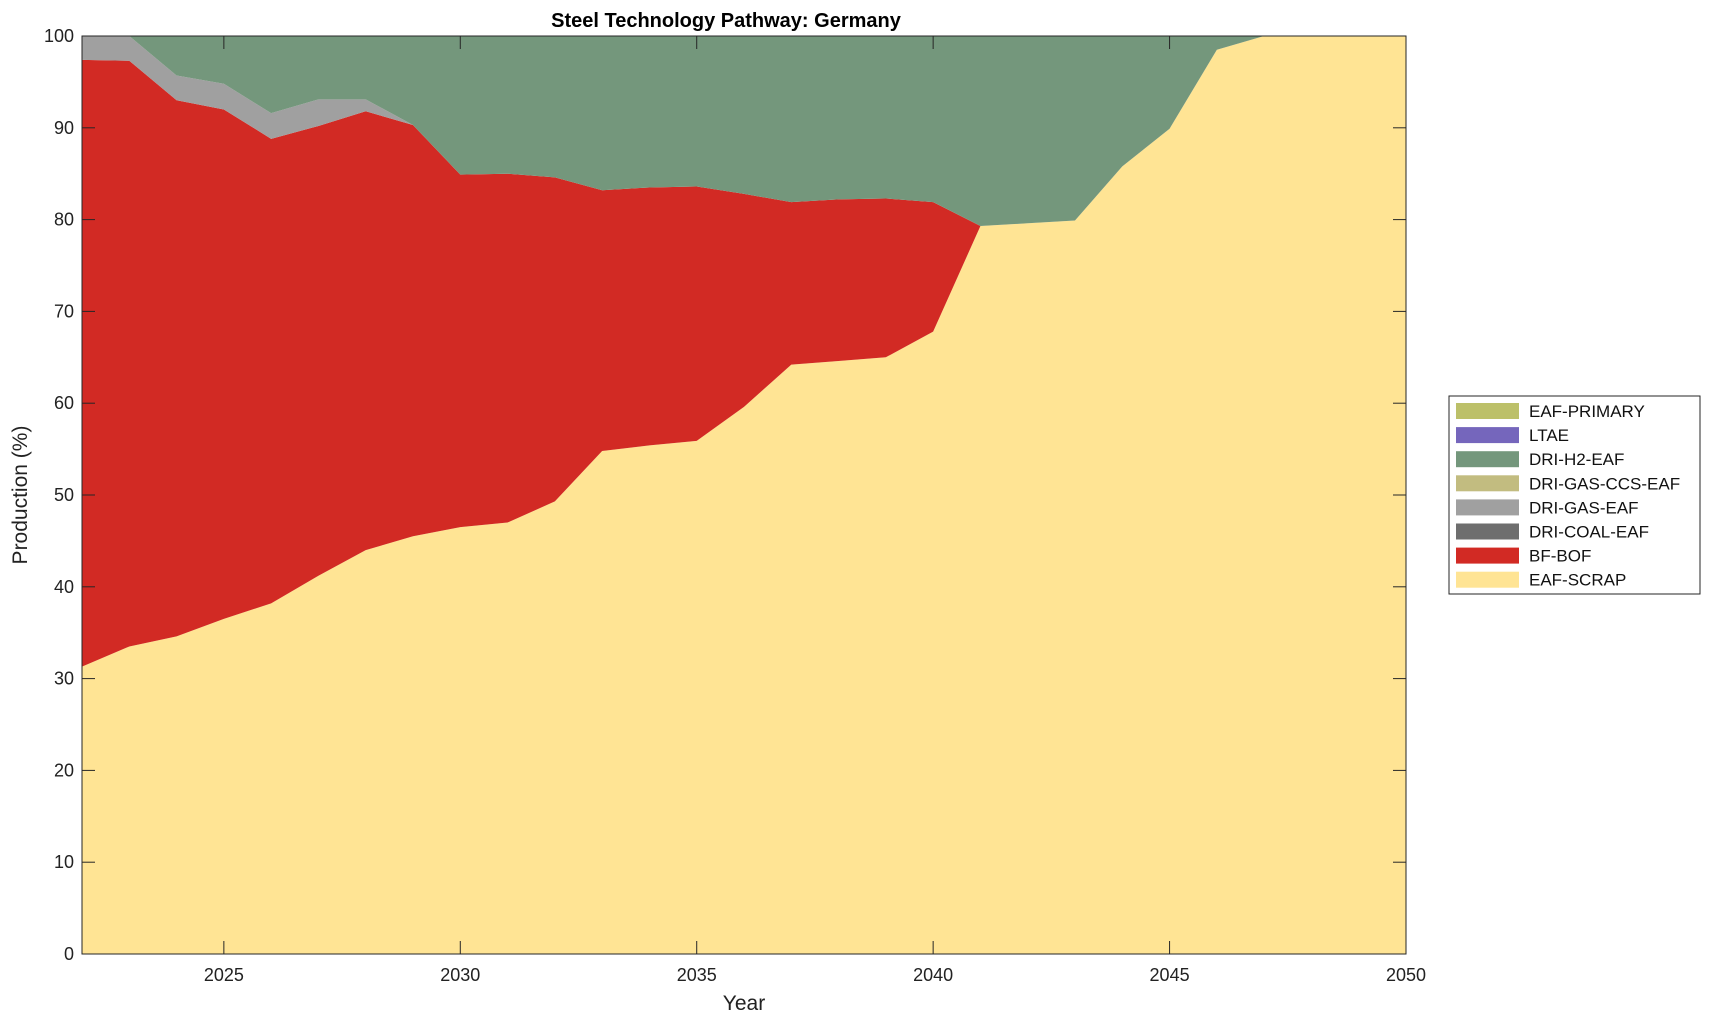 The image size is (1709, 1021). I want to click on legend-label: EAF-PRIMARY, so click(1587, 411).